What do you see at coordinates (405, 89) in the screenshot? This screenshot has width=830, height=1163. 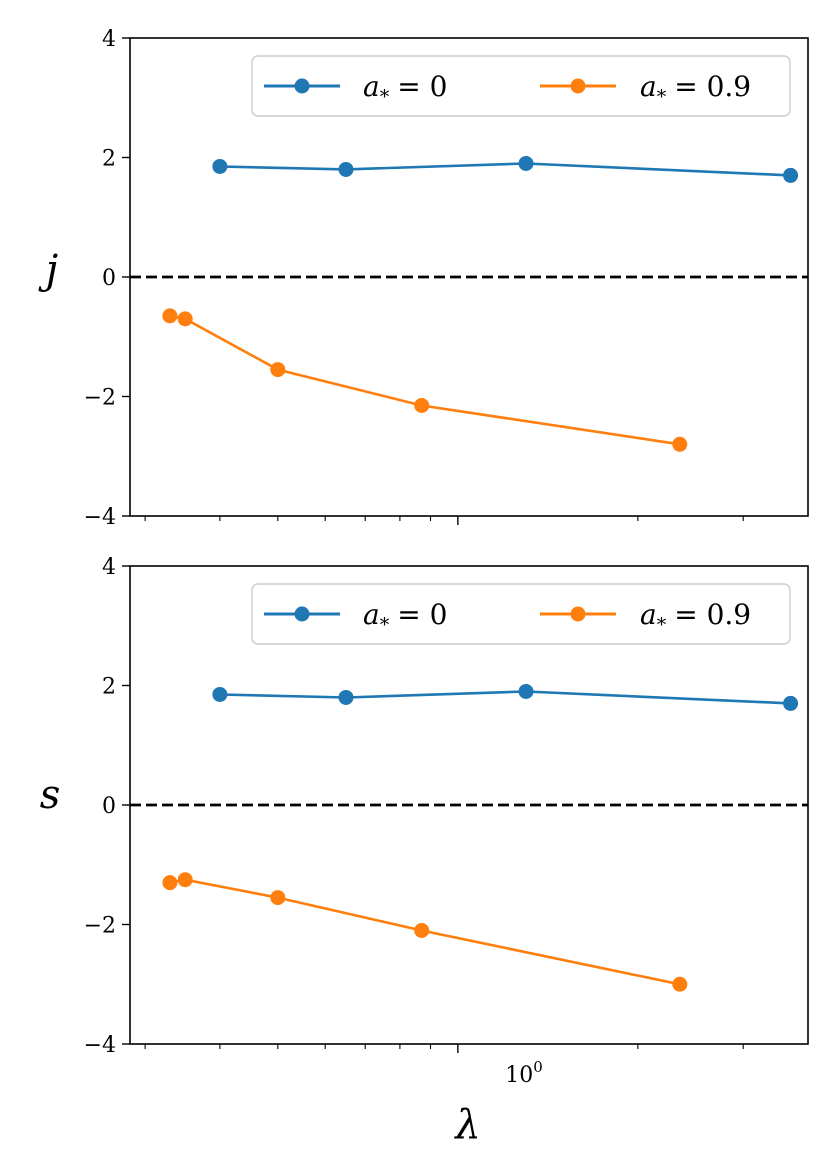 I see `panel-top-legend-label-0: a* = 0` at bounding box center [405, 89].